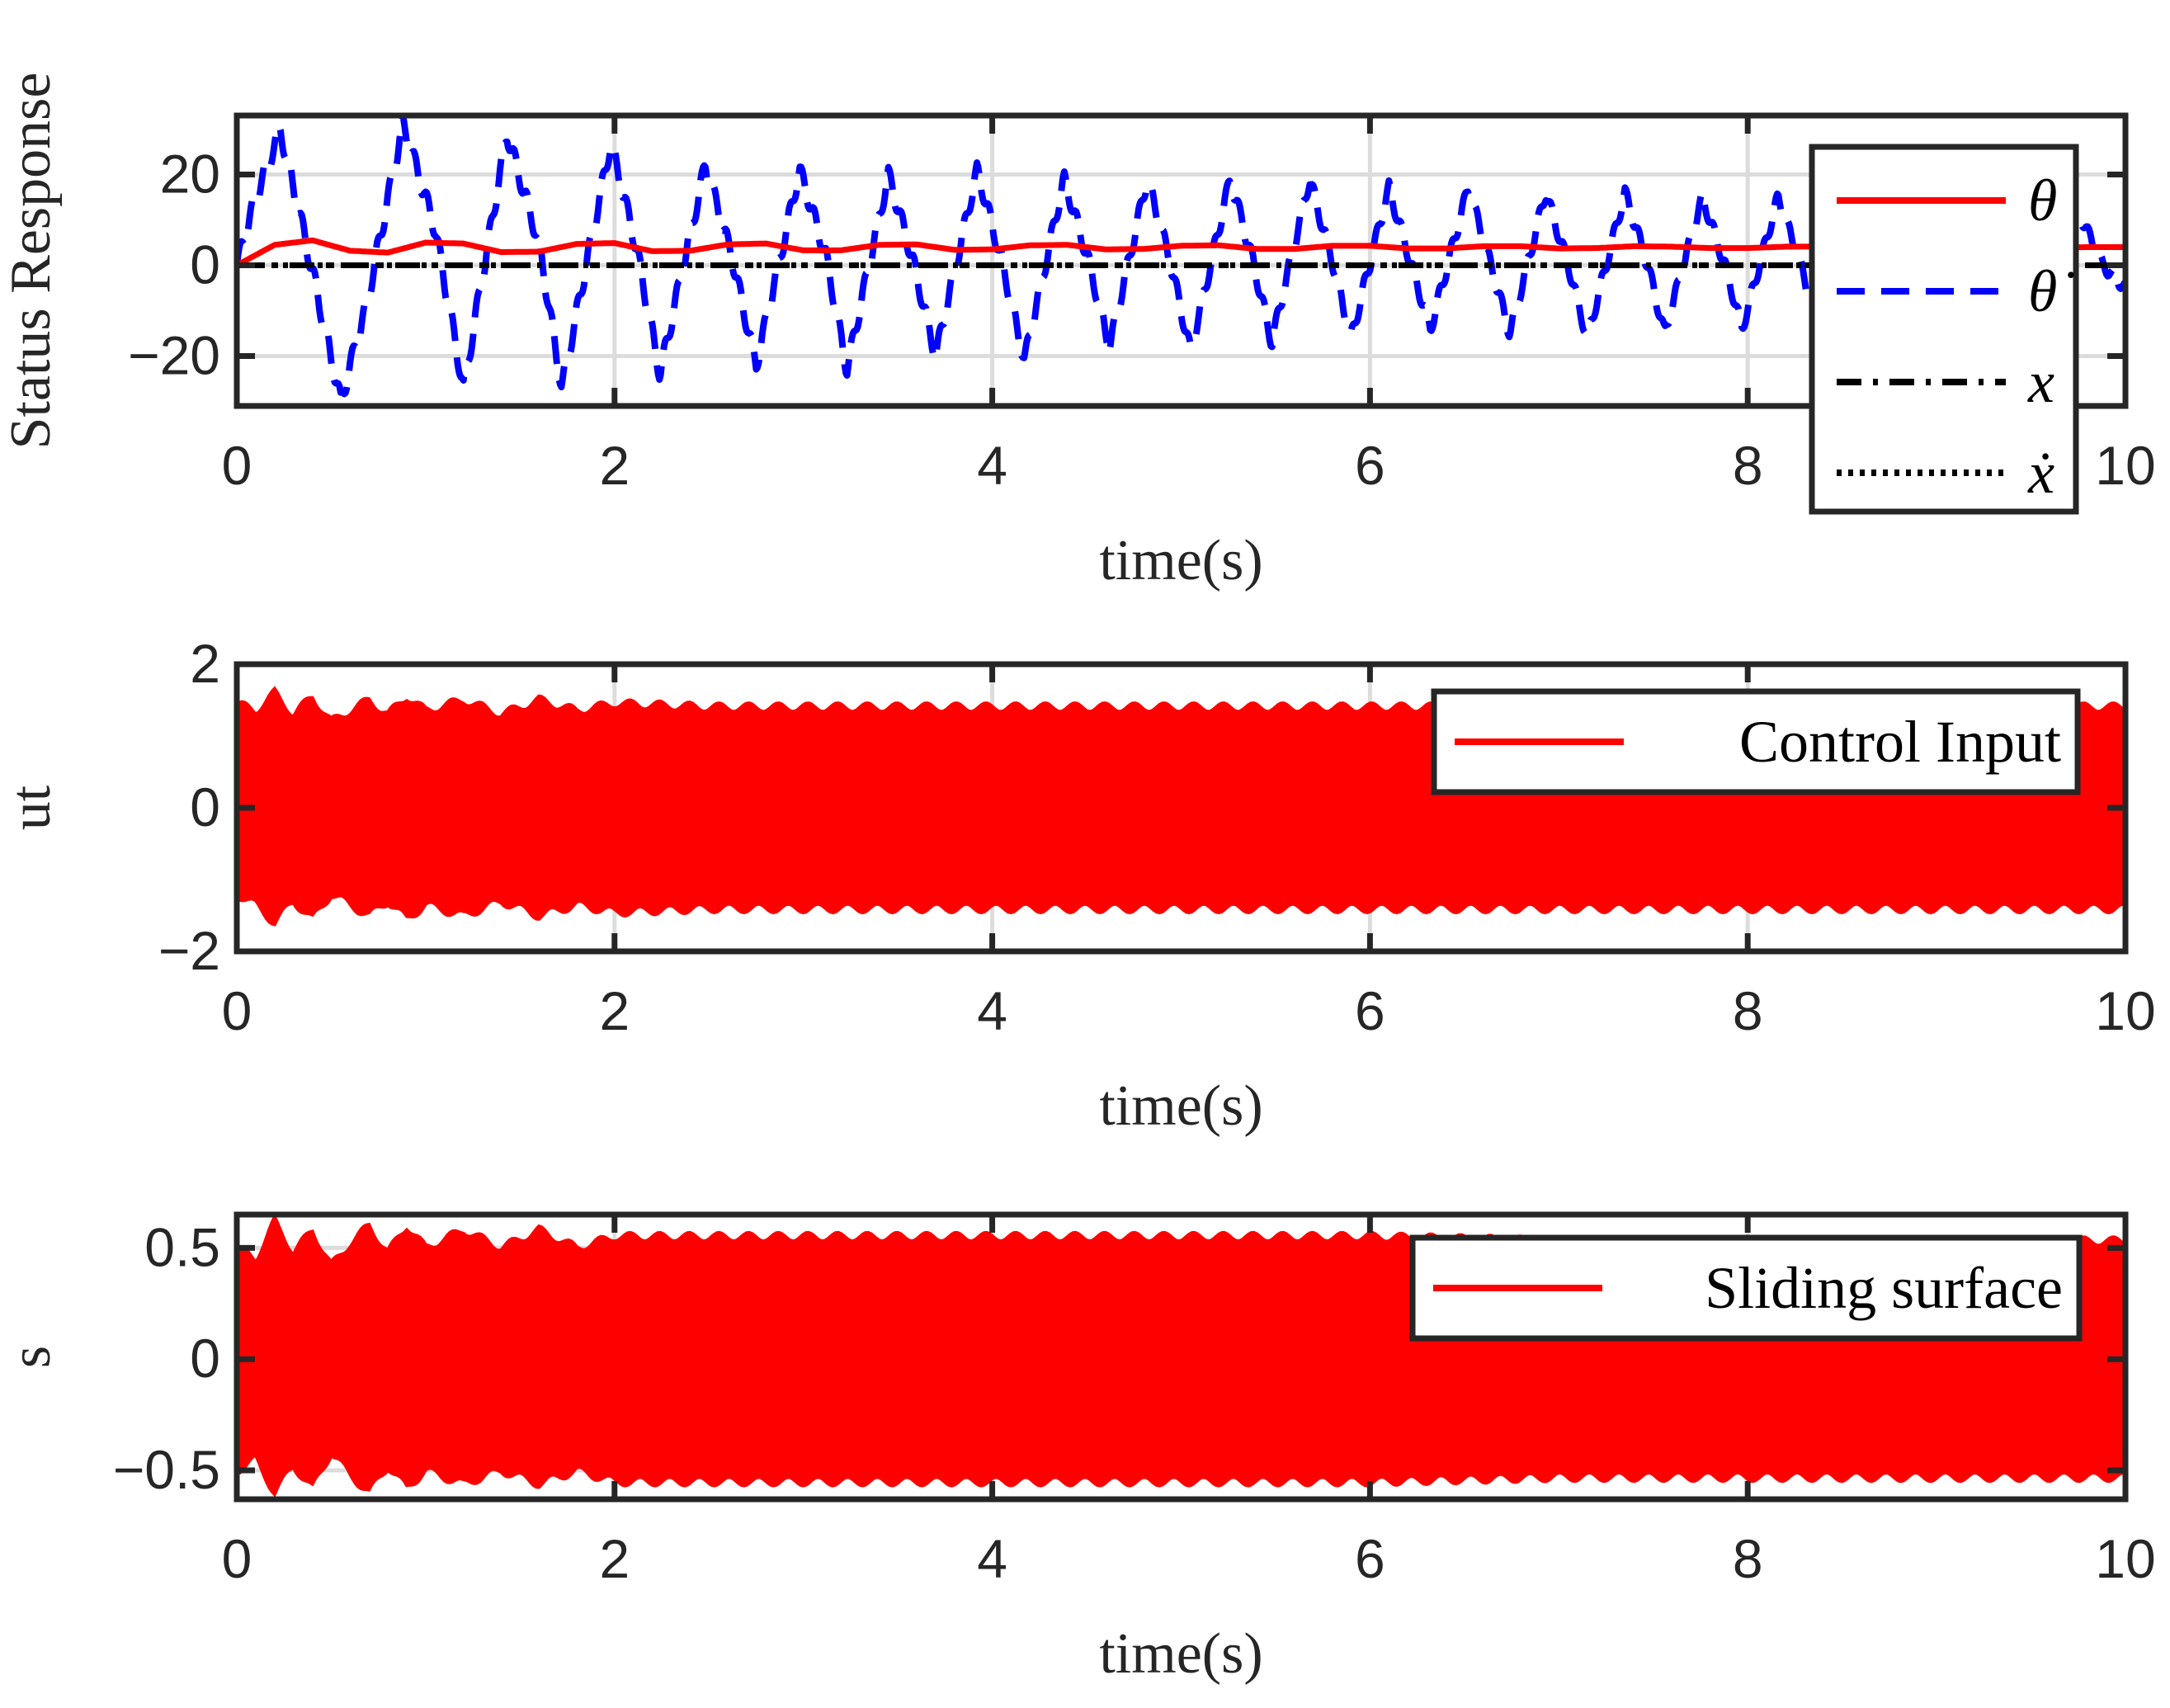 This screenshot has width=2170, height=1708. Describe the element at coordinates (2040, 473) in the screenshot. I see `legend-label: ẋ` at that location.